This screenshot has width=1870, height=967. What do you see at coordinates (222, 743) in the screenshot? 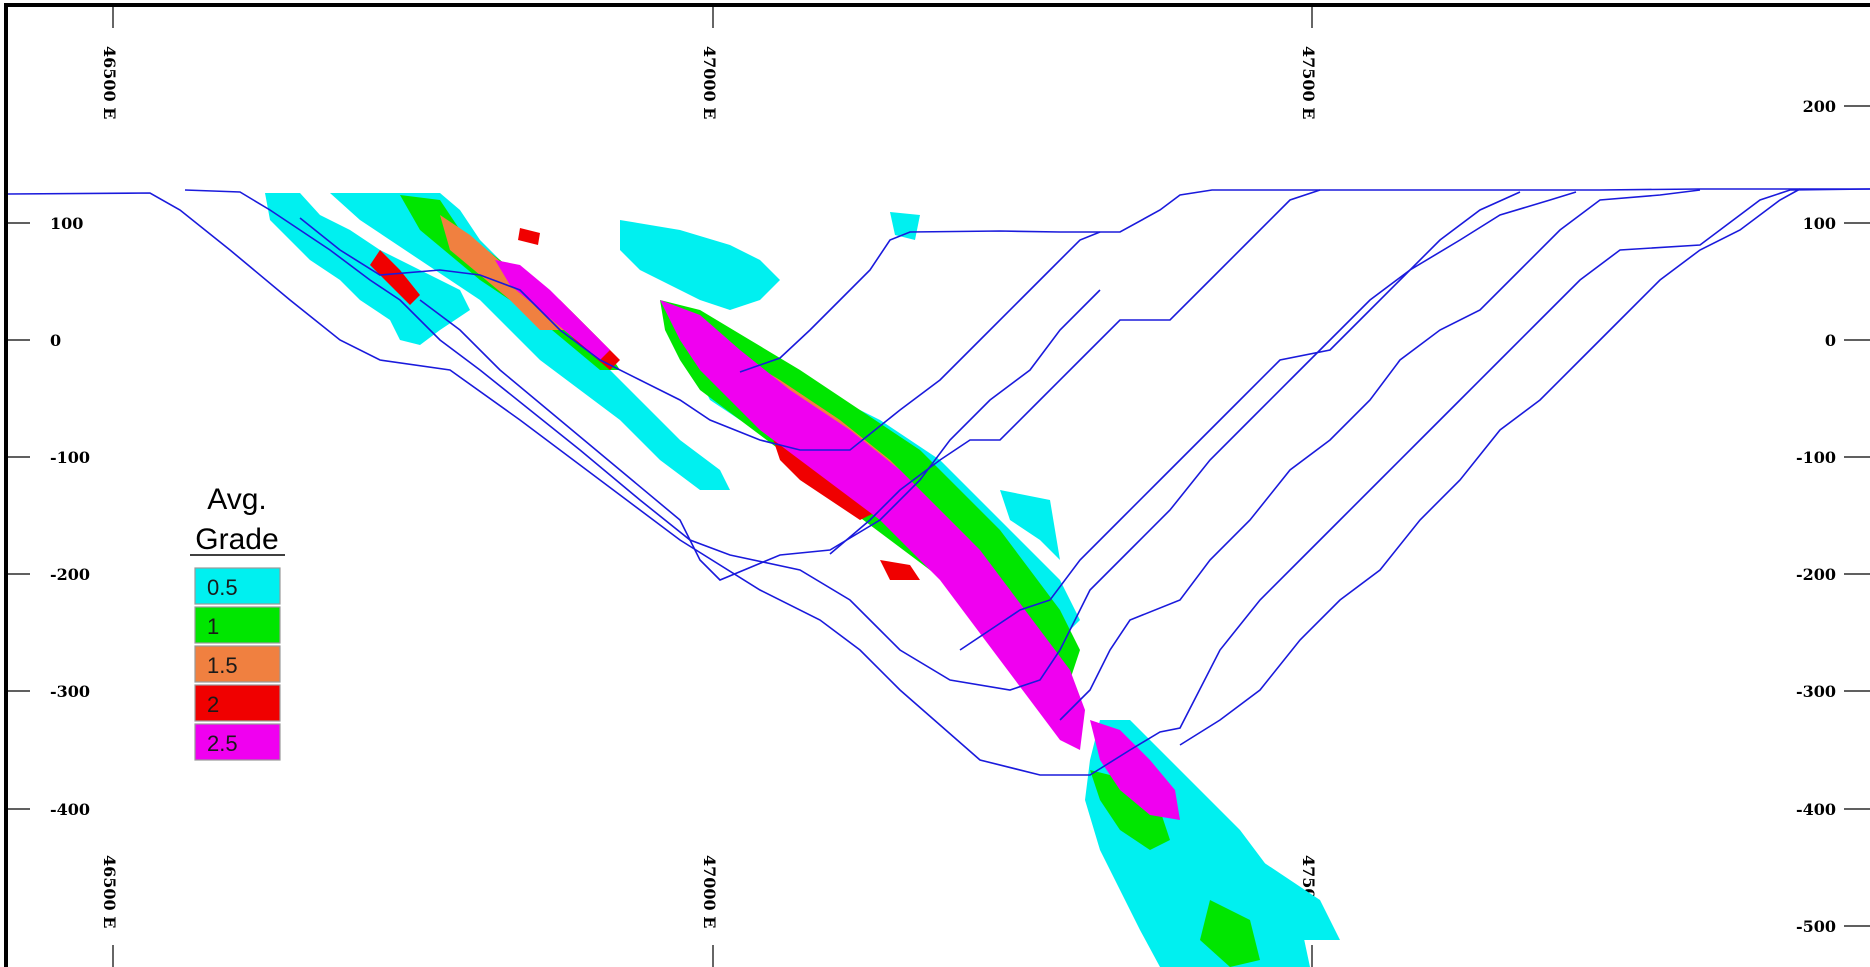
I see `legend-label-2.5: 2.5` at bounding box center [222, 743].